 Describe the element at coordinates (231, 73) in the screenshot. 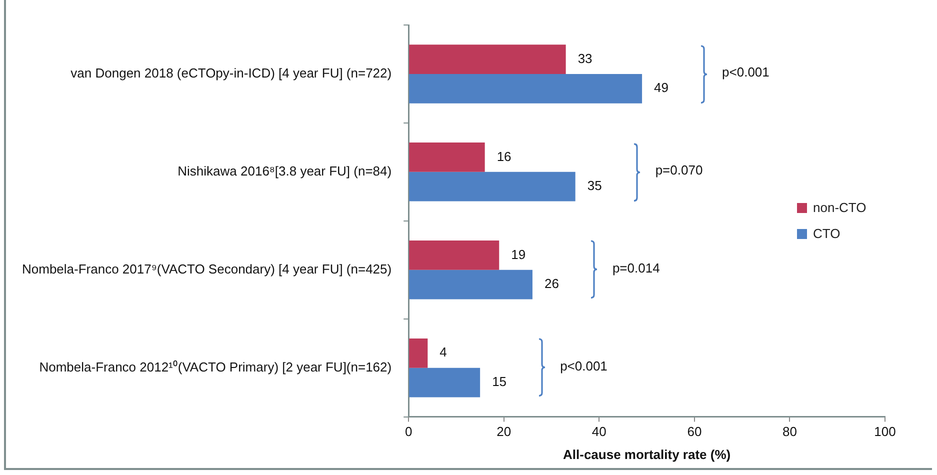

I see `y-tick-label: van Dongen 2018 (eCTOpy-in-ICD) [4 year FU] (n=722)` at that location.